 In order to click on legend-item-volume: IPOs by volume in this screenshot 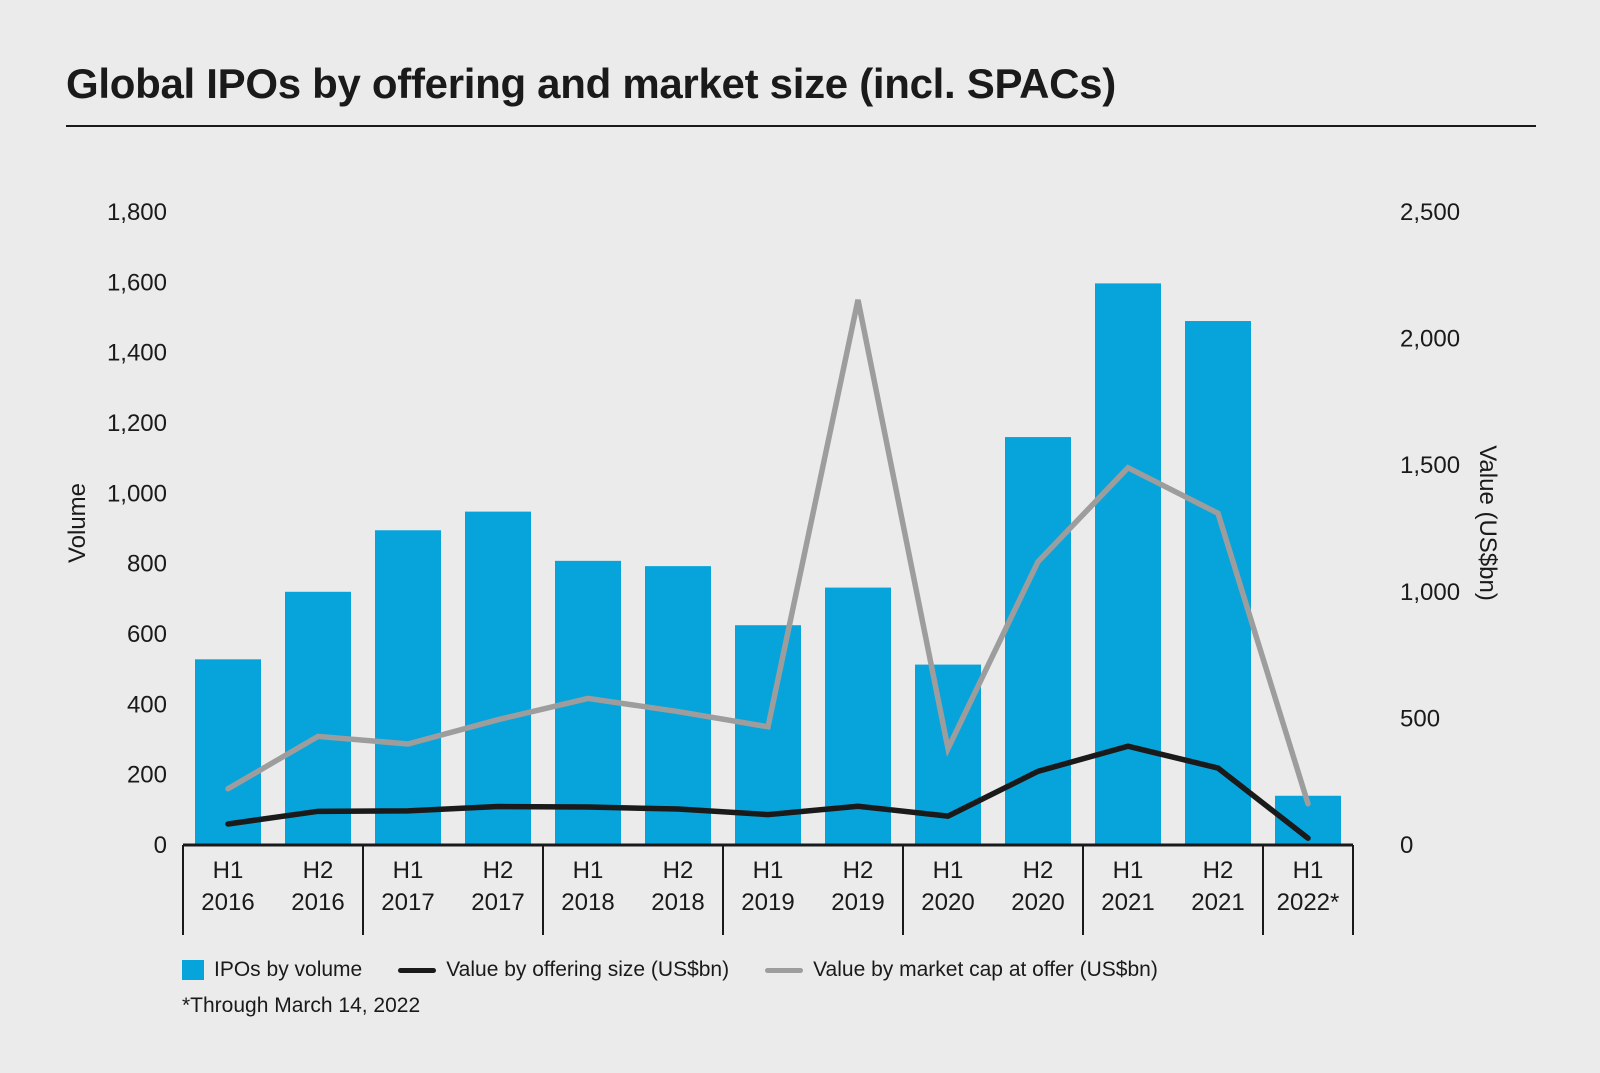, I will do `click(272, 970)`.